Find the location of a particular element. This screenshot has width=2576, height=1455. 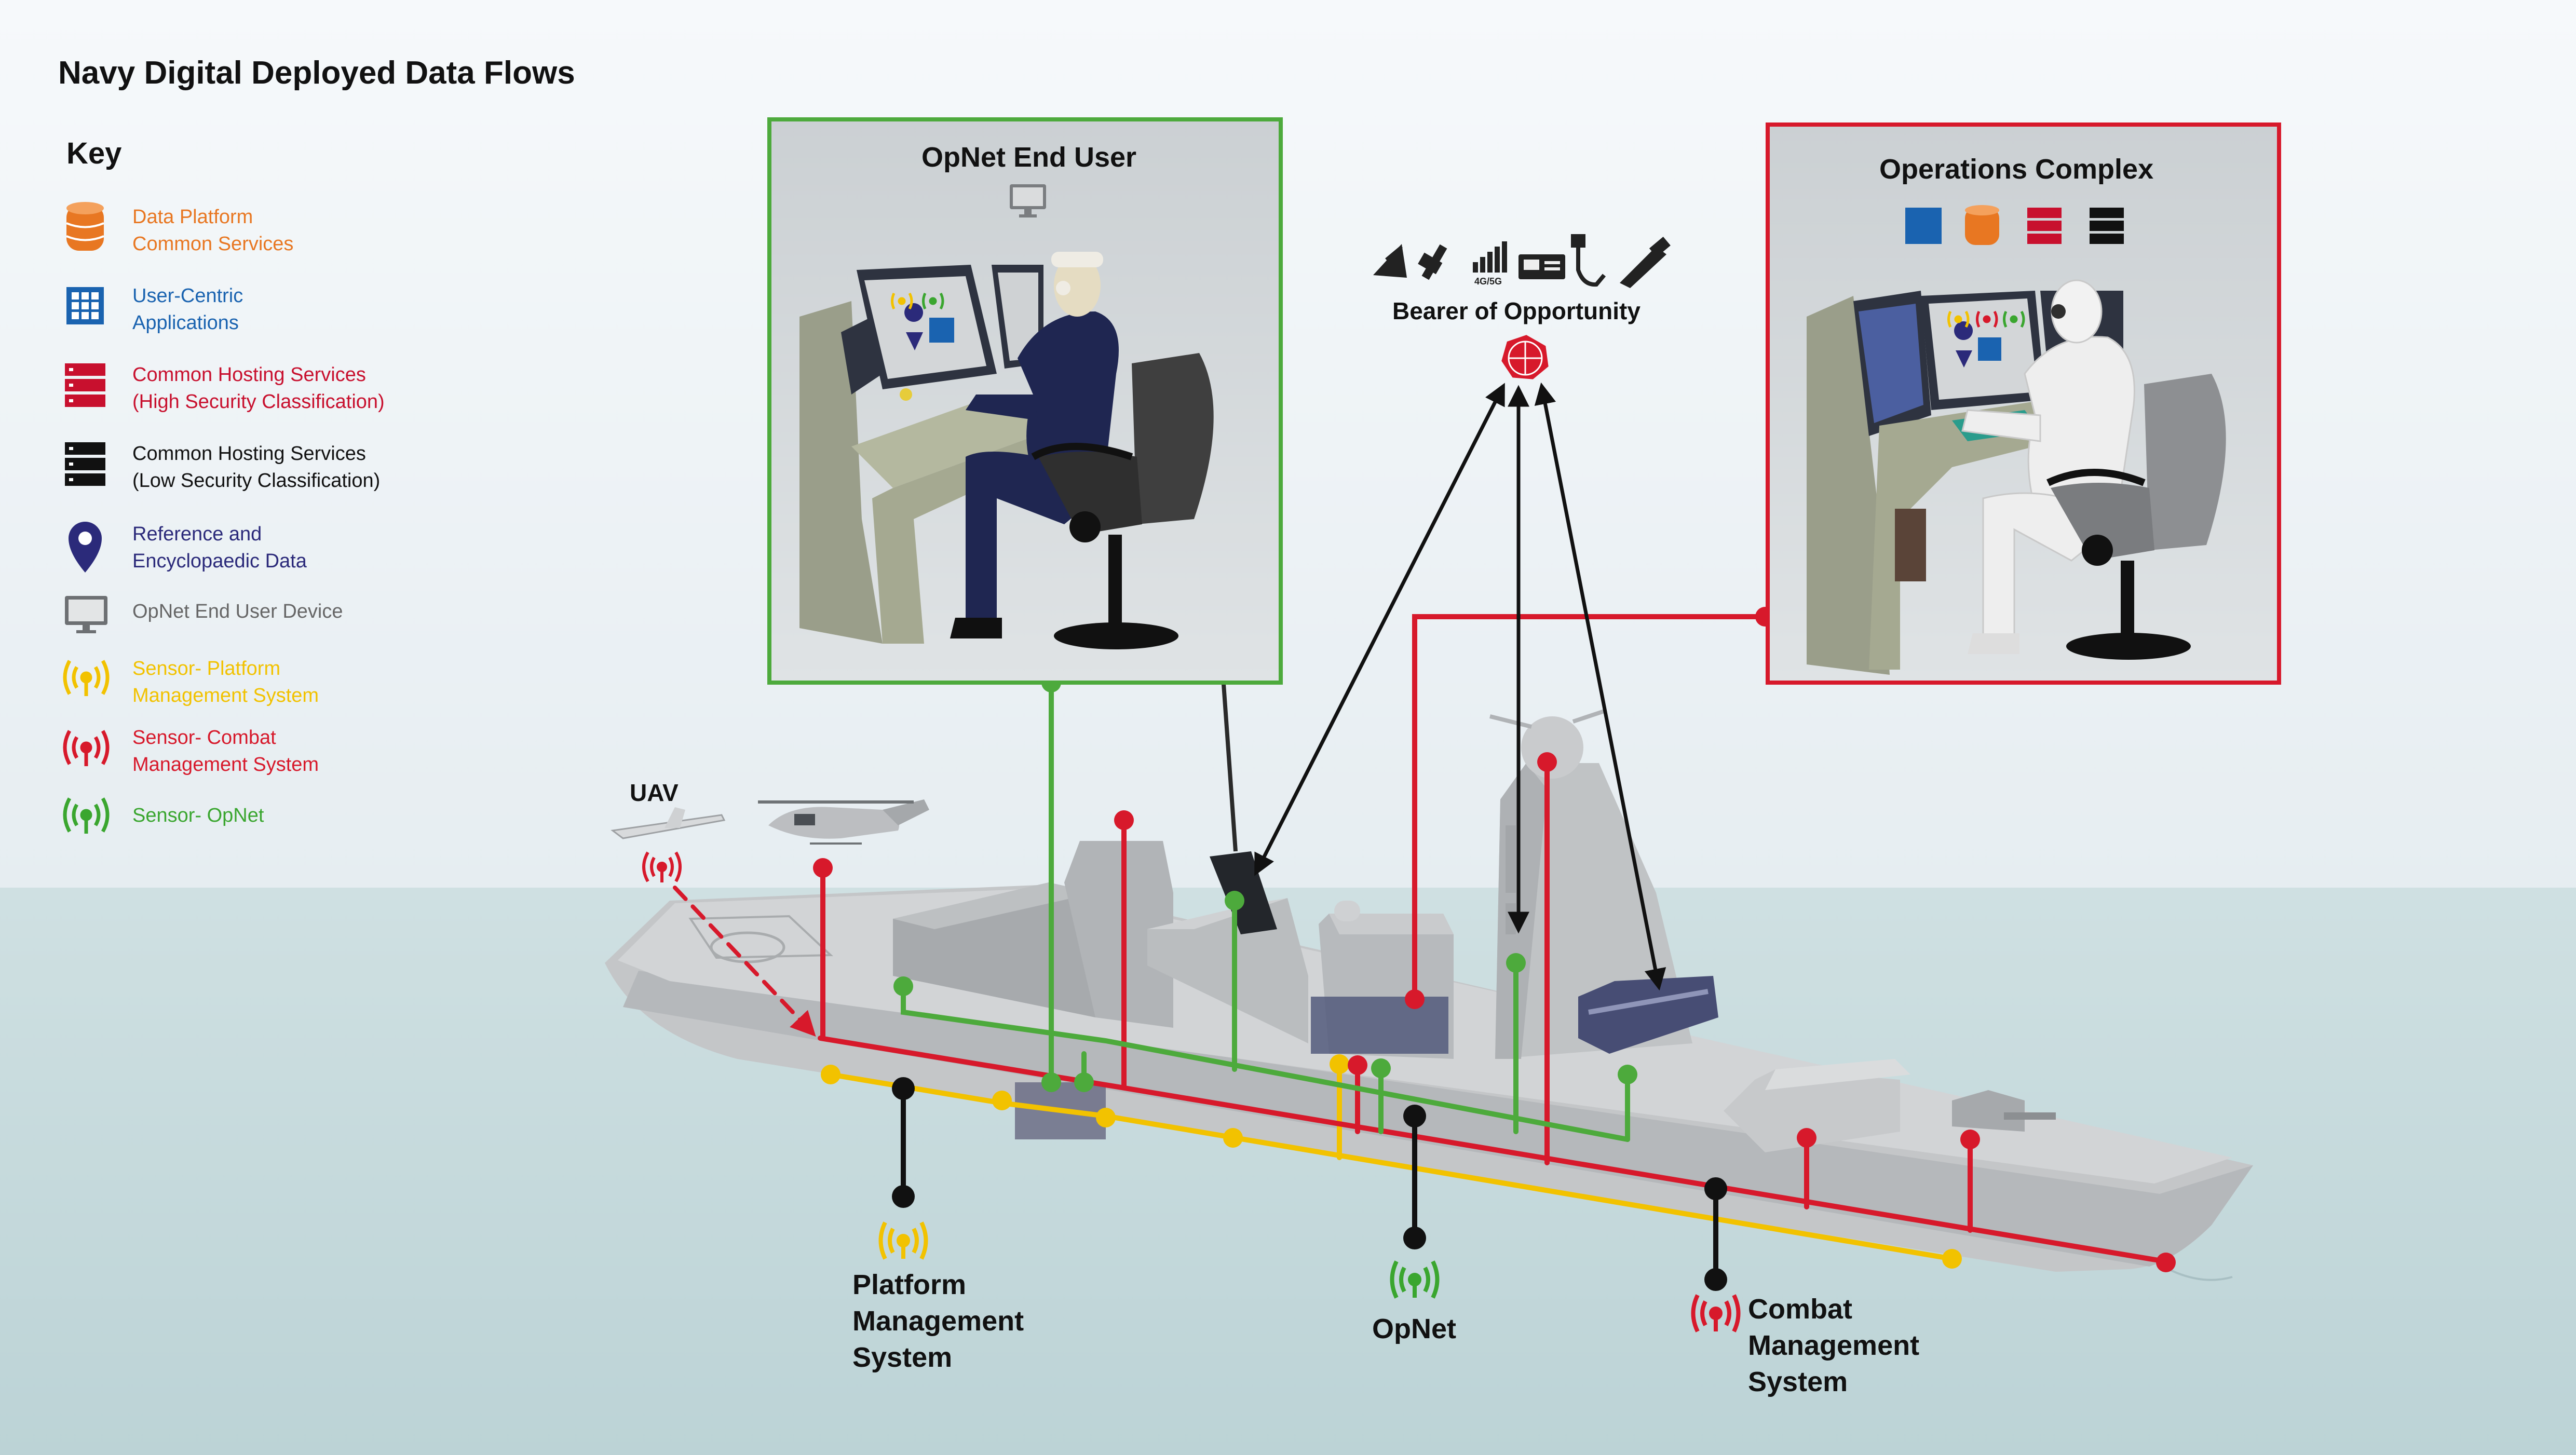

pms-sensor-icon is located at coordinates (903, 1240).